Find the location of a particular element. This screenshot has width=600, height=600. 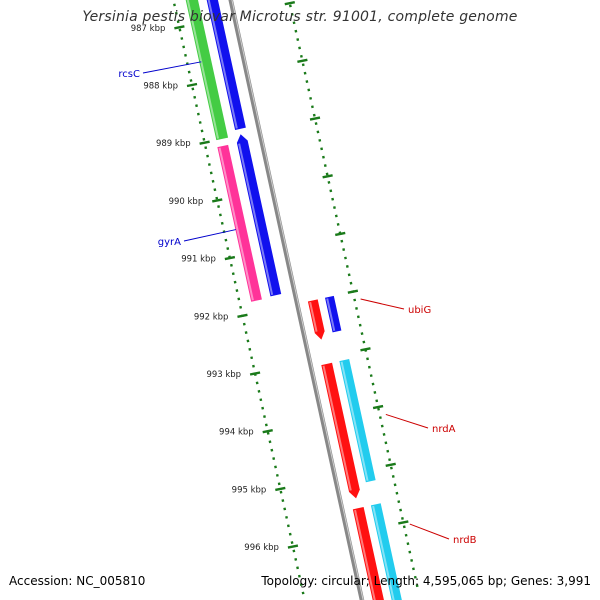

gene-ubiG-bar is located at coordinates (316, 319).